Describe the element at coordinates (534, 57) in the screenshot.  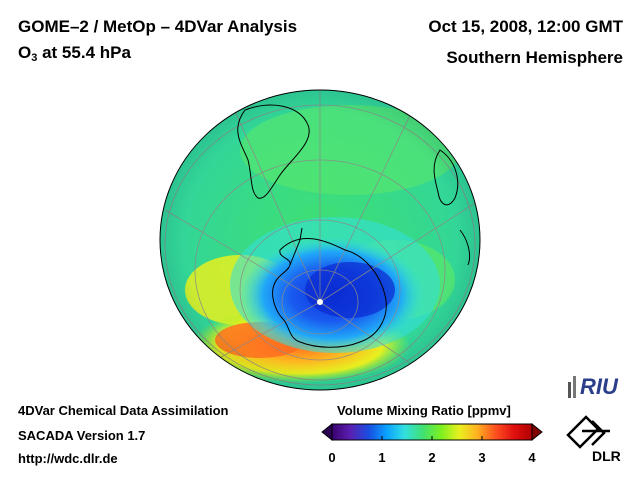
I see `hemisphere-label: Southern Hemisphere` at that location.